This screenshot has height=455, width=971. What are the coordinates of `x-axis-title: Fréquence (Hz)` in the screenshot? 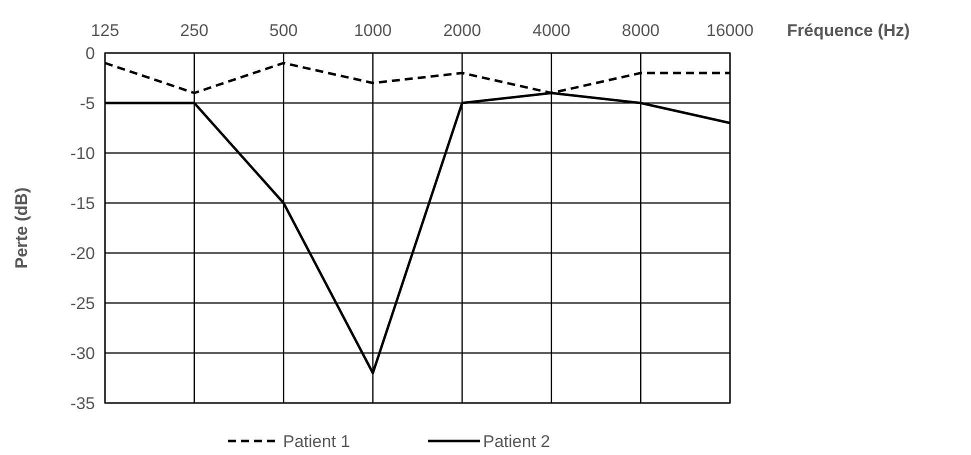 It's located at (848, 30).